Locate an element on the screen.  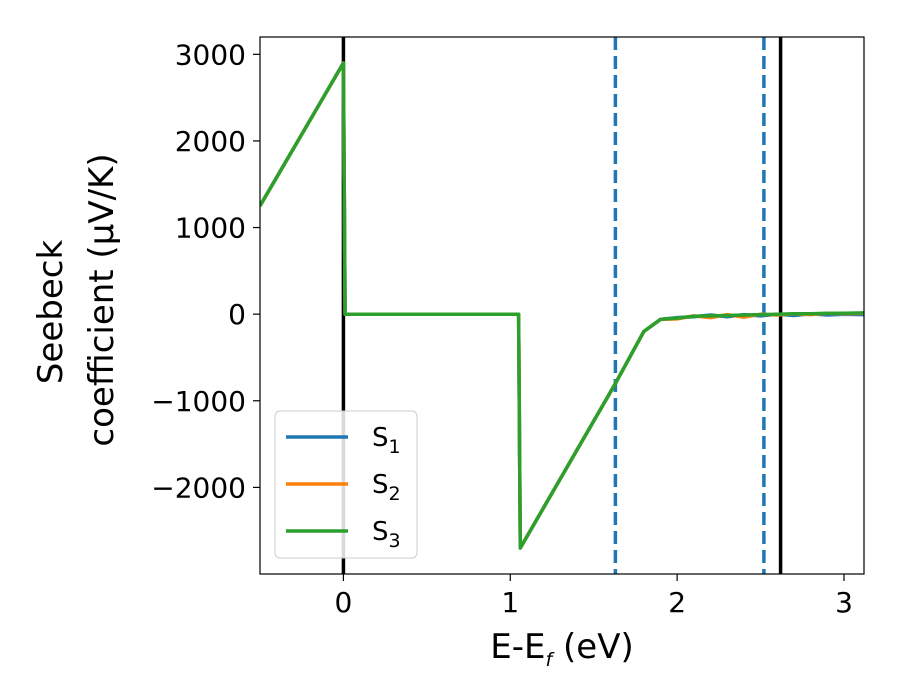
y-axis-label-line2: coefficient (μV/K) is located at coordinates (102, 299).